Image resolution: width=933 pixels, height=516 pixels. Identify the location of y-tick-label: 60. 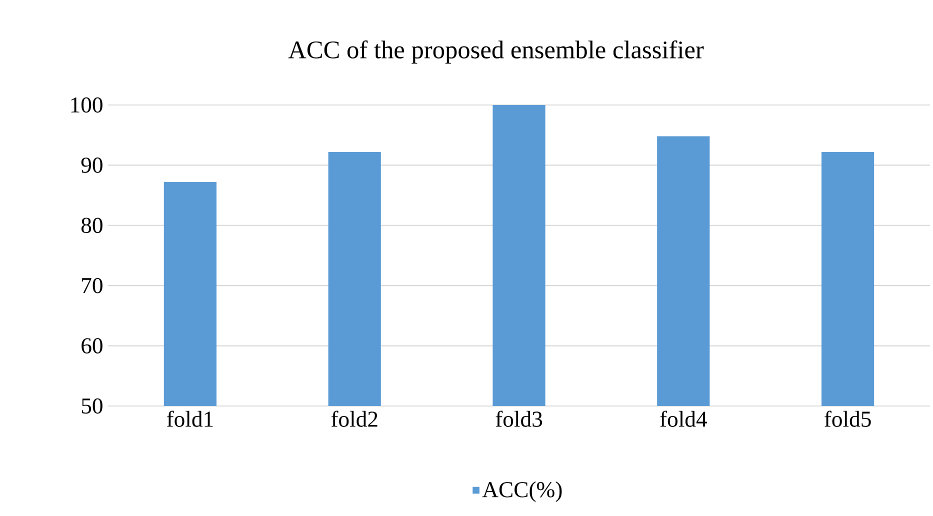
(92, 346).